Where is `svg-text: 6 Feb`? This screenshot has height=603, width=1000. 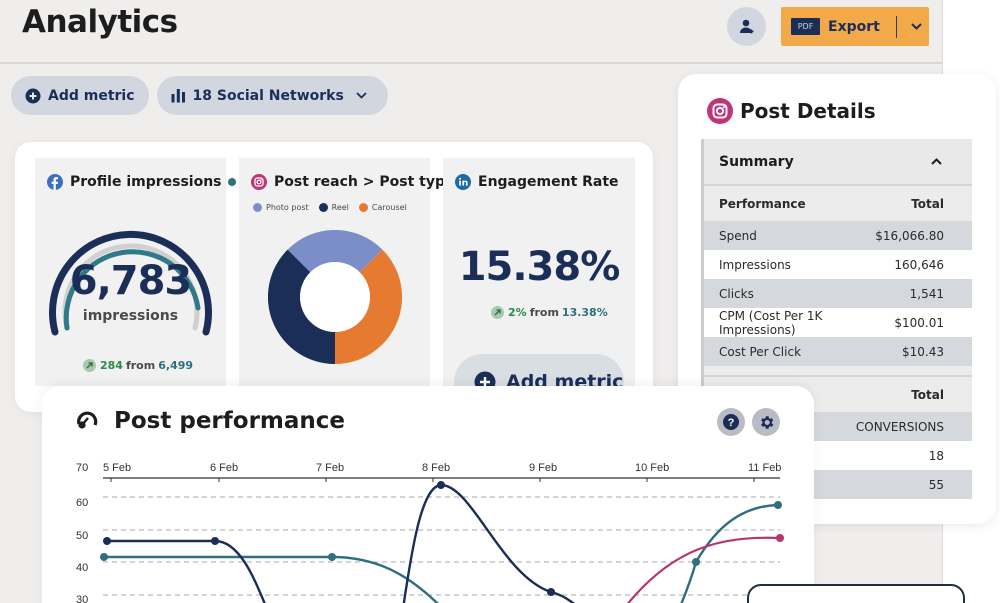
svg-text: 6 Feb is located at coordinates (224, 468).